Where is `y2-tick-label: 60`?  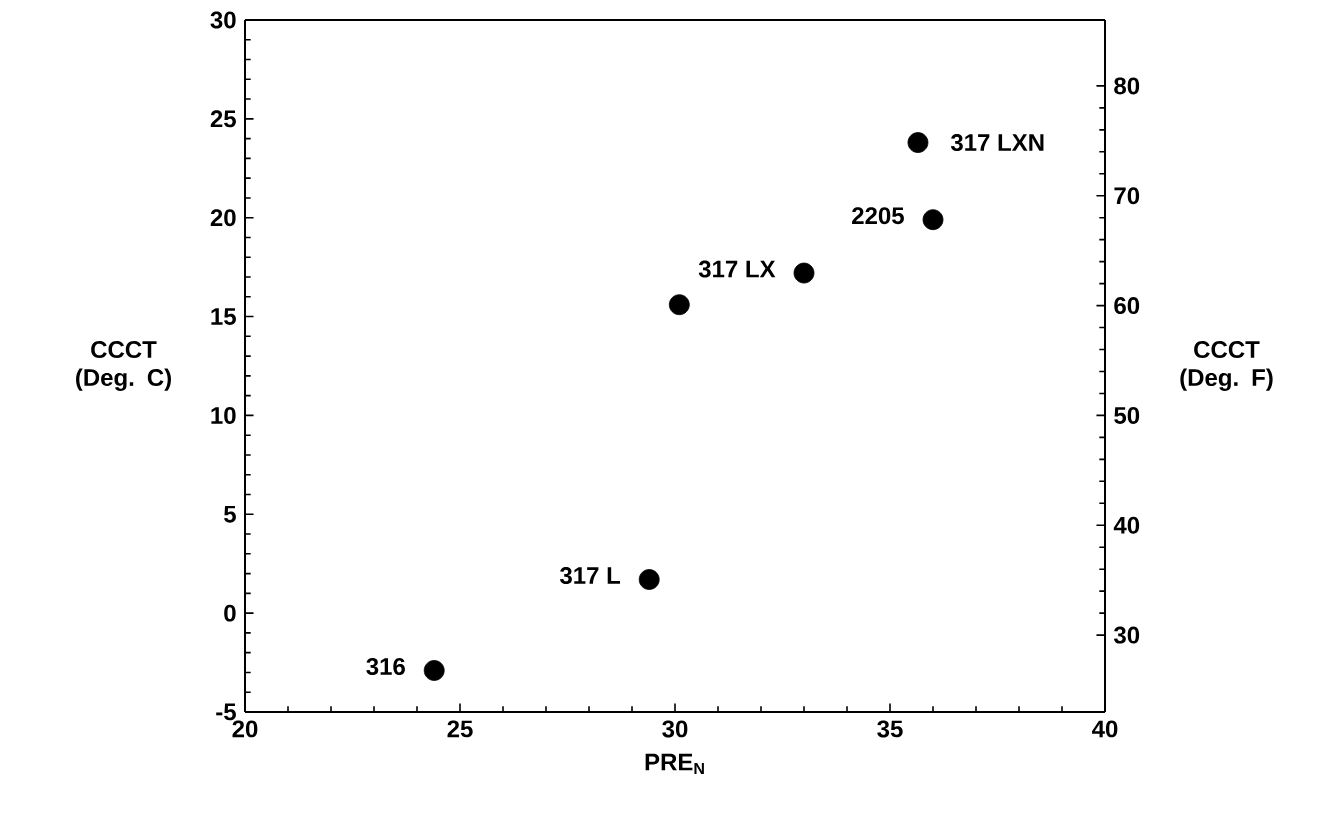
y2-tick-label: 60 is located at coordinates (1127, 306).